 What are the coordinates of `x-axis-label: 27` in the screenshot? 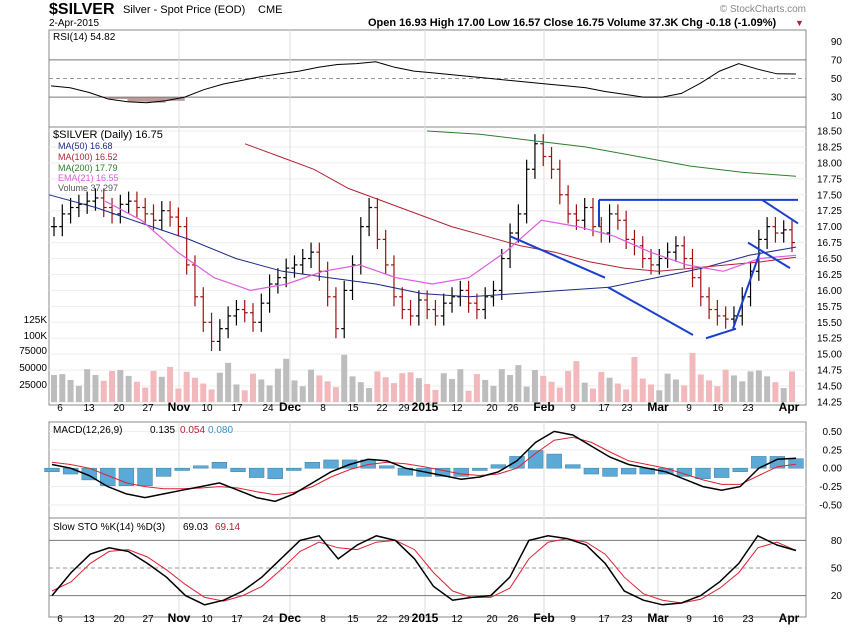 It's located at (148, 408).